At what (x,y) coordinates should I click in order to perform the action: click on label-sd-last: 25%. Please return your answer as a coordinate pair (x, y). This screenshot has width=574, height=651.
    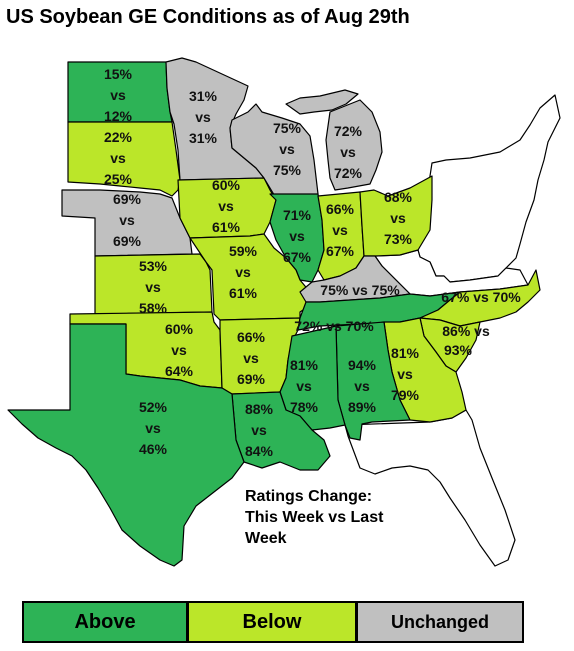
    Looking at the image, I should click on (118, 179).